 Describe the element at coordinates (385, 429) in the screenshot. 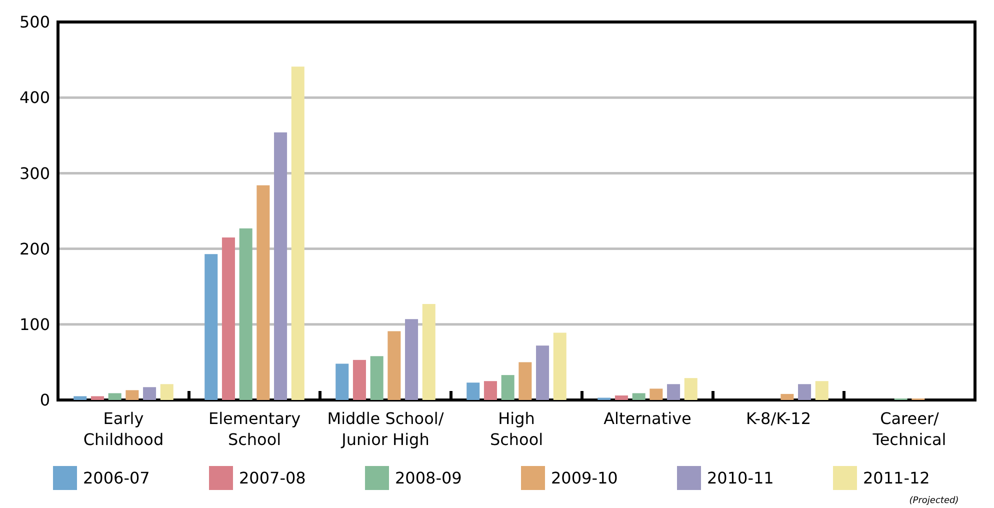

I see `x-tick-label: Middle School/ Junior High` at that location.